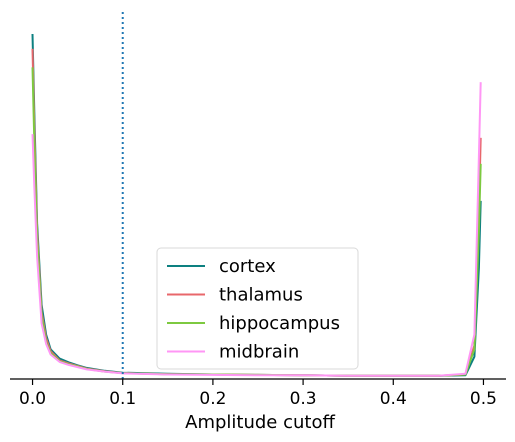 The image size is (515, 442). Describe the element at coordinates (261, 295) in the screenshot. I see `legend-label-thalamus: thalamus` at that location.